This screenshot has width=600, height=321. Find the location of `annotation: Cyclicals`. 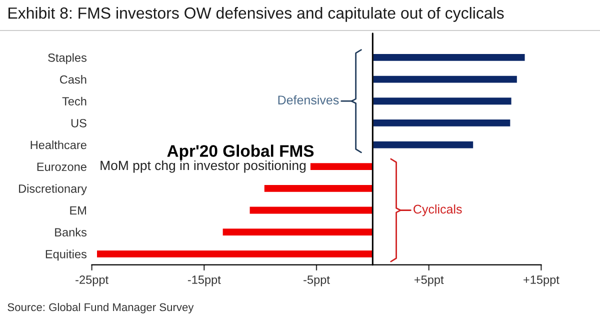

annotation: Cyclicals is located at coordinates (438, 210).